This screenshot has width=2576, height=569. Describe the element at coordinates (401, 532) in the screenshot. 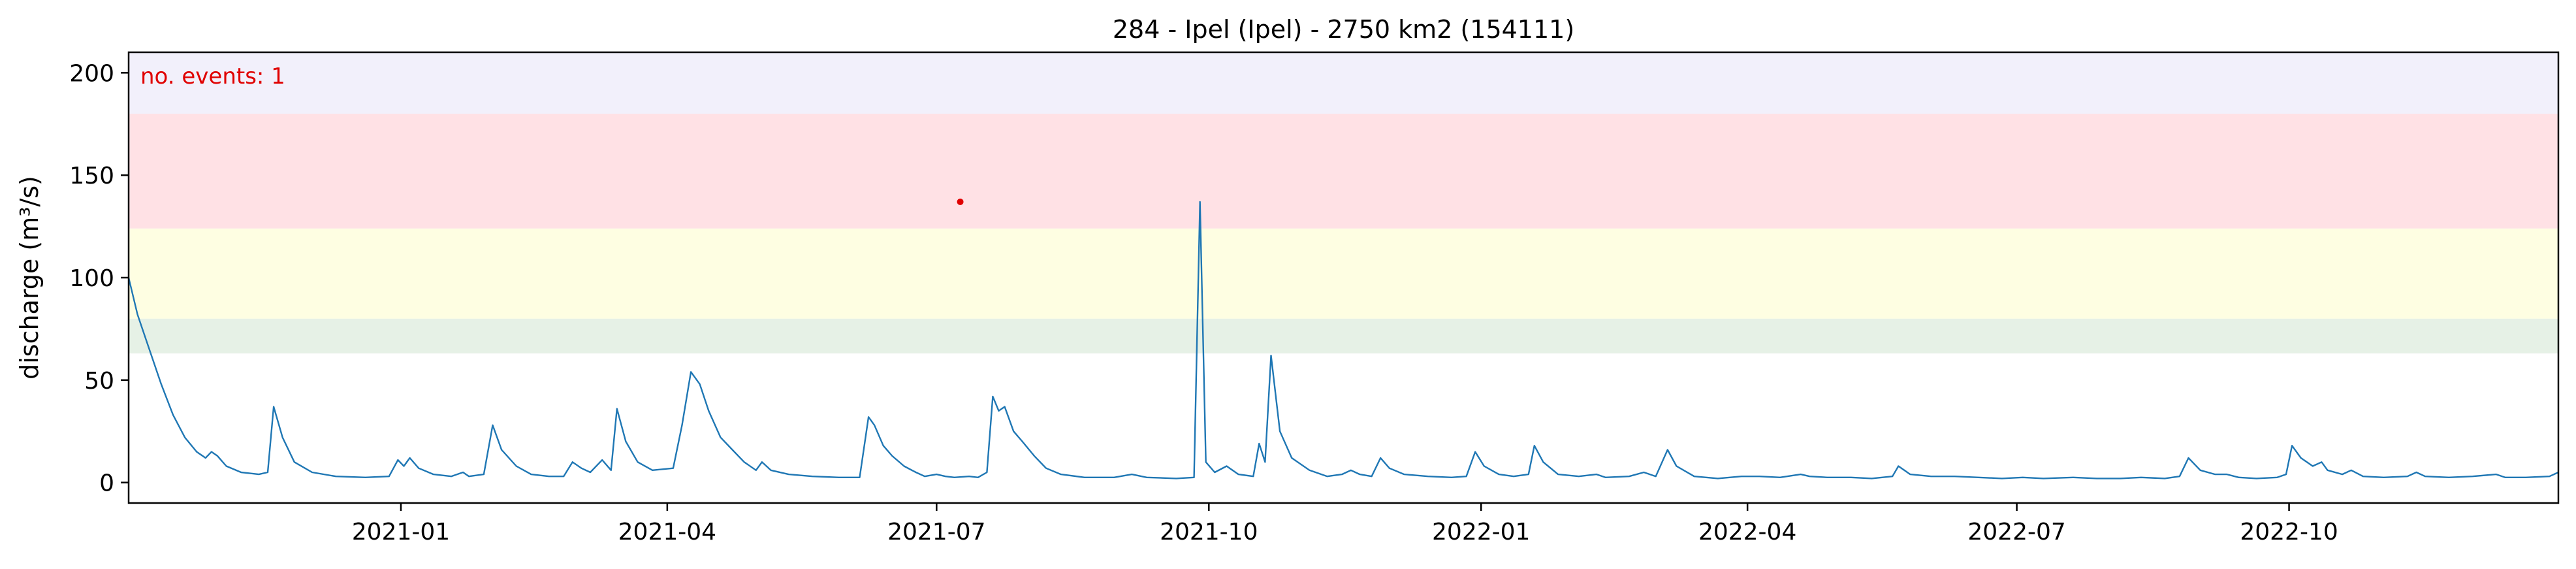

I see `x-tick-label: 2021-01` at that location.